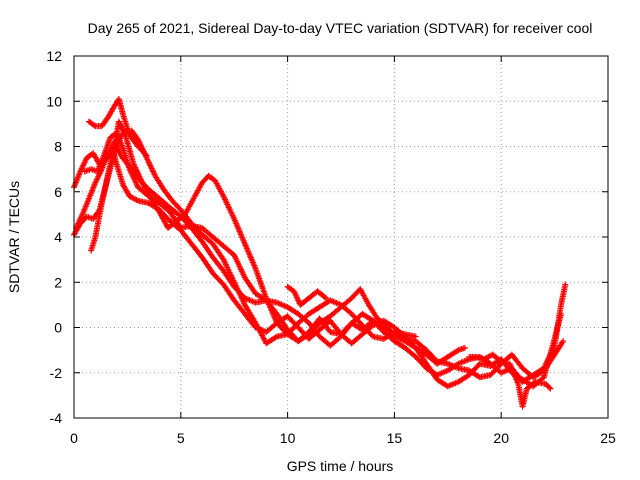 The width and height of the screenshot is (640, 480). Describe the element at coordinates (395, 438) in the screenshot. I see `x-tick-label: 15` at that location.